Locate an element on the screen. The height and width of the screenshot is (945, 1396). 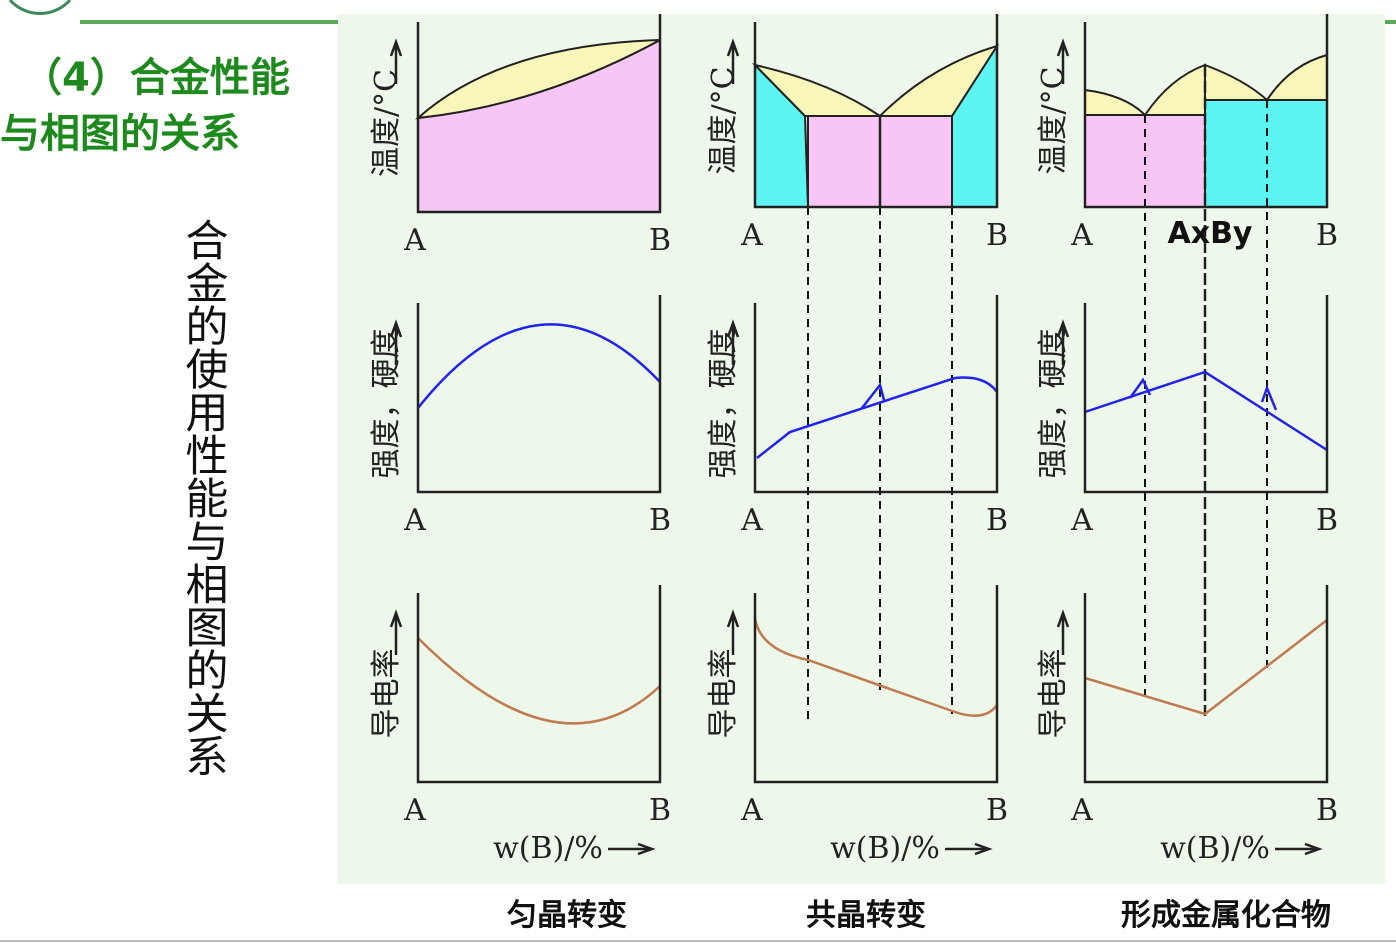
side-text: 合金的使用性能与相图的关系 is located at coordinates (203, 497).